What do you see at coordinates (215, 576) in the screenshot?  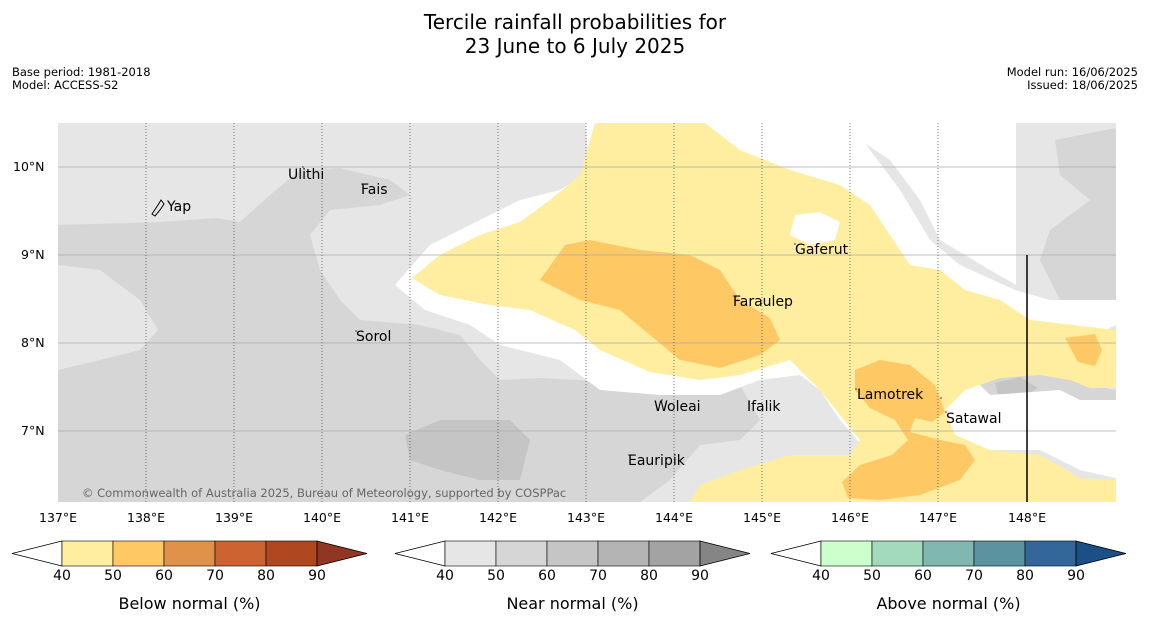 I see `below-normal-legend-tick: 70` at bounding box center [215, 576].